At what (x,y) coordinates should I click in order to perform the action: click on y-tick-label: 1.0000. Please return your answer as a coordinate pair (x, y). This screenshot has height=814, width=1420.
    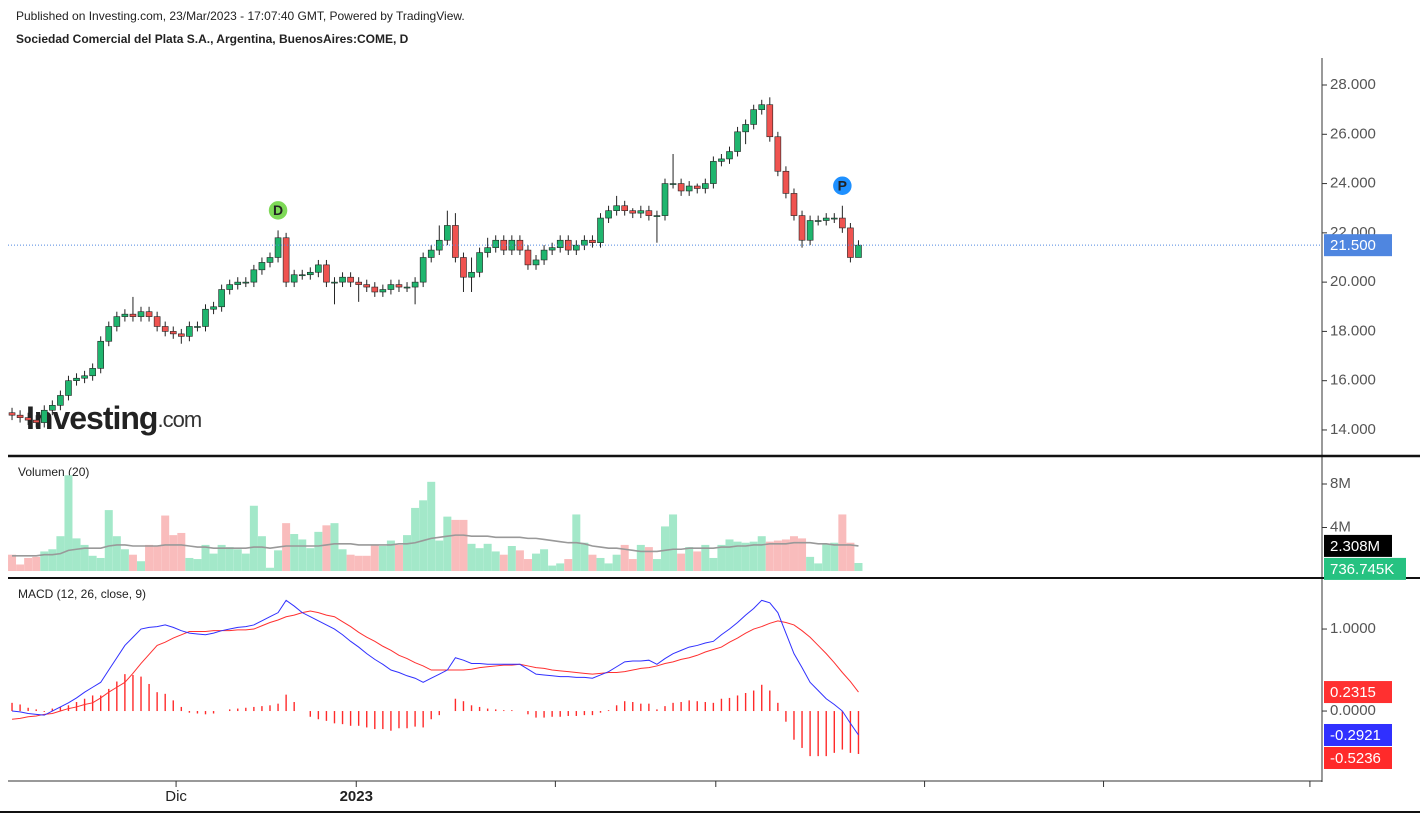
    Looking at the image, I should click on (1353, 628).